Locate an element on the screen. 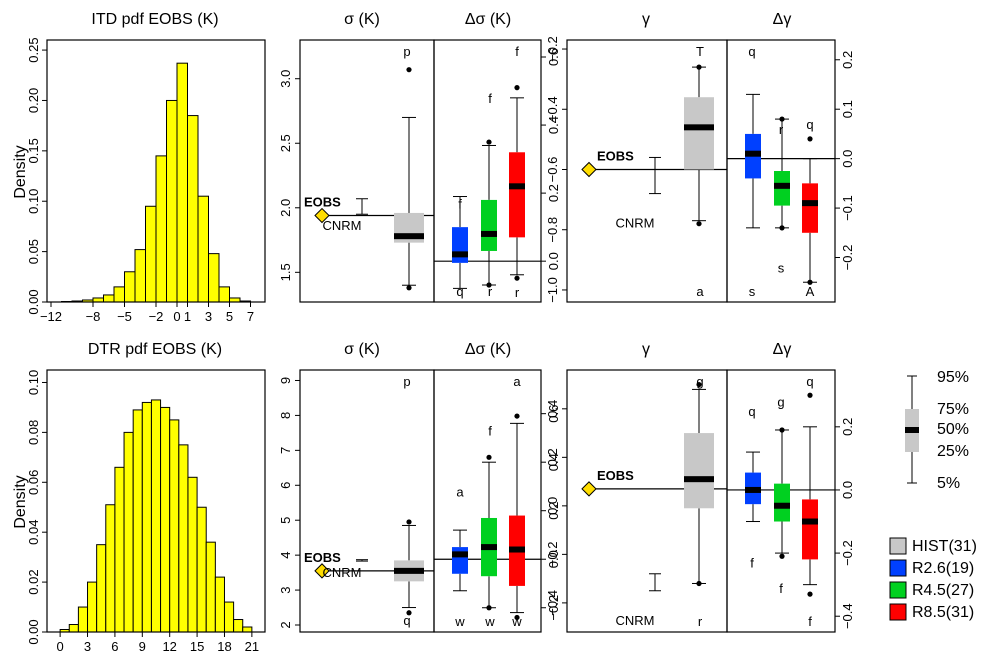 This screenshot has height=651, width=1001. y-tick-label: 9 is located at coordinates (285, 380).